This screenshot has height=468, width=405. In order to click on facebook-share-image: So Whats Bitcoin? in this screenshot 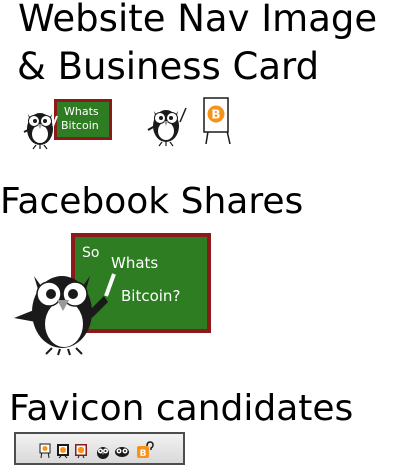, I will do `click(112, 294)`.